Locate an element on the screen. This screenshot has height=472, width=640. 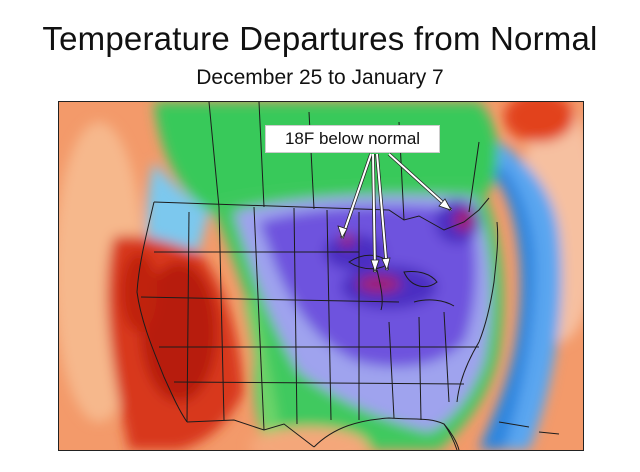
west-coastline is located at coordinates (162, 312).